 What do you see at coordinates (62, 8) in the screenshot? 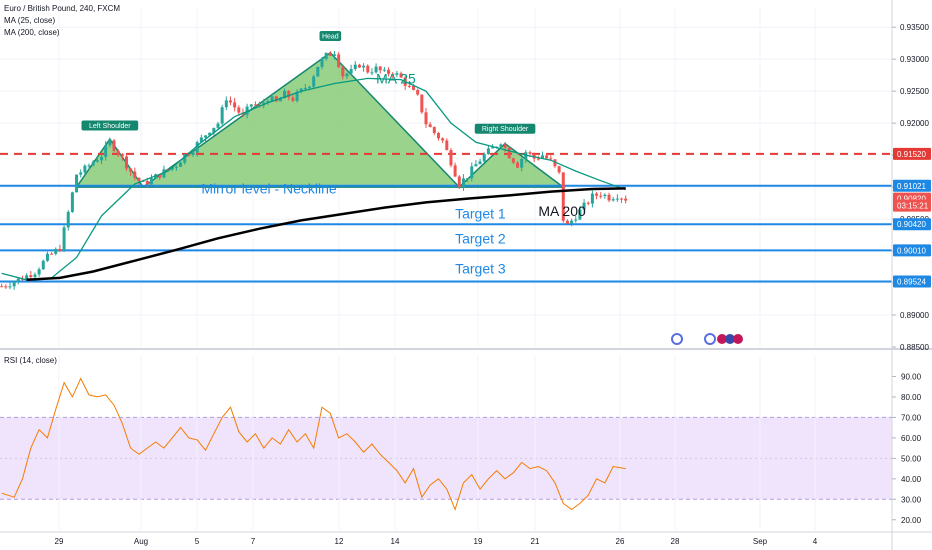
I see `chart-title: Euro / British Pound, 240, FXCM` at bounding box center [62, 8].